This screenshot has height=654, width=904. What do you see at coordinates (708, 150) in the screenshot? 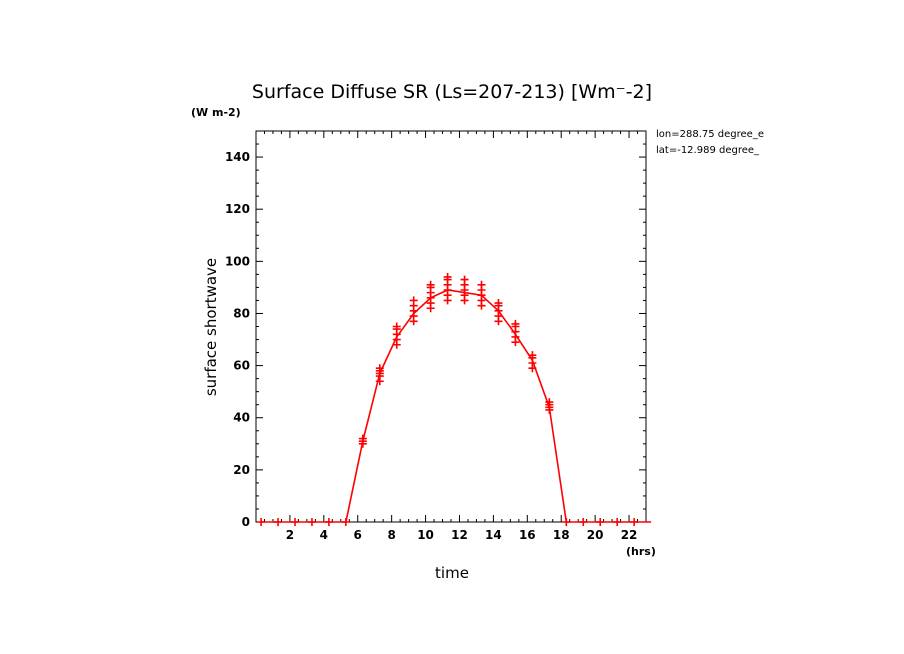
I see `annotation-lat: lat=-12.989 degree_` at bounding box center [708, 150].